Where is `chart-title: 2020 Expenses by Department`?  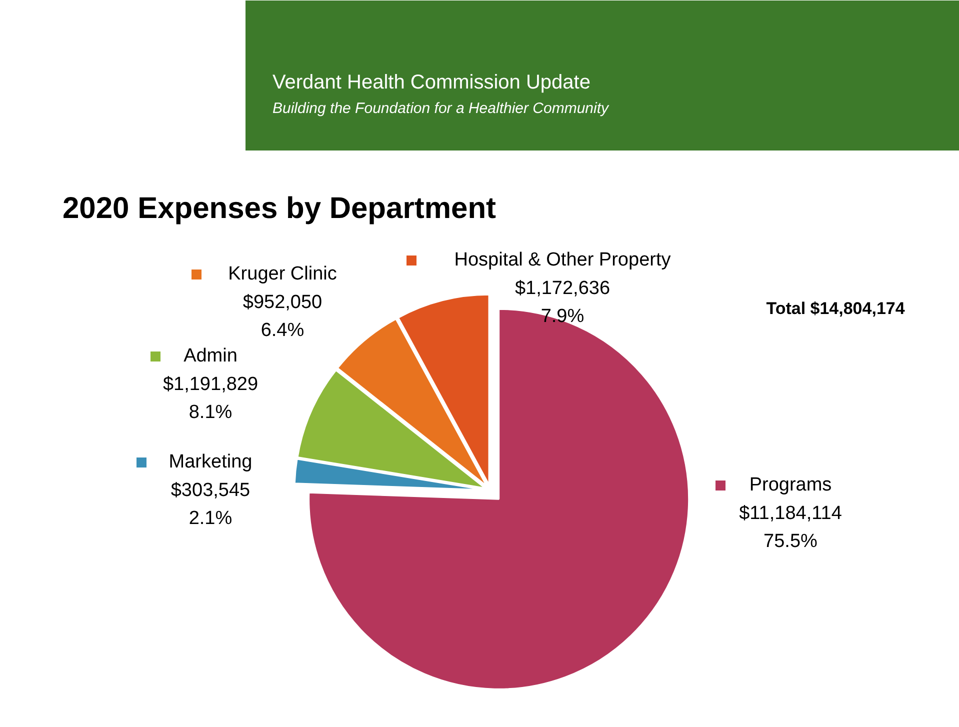 chart-title: 2020 Expenses by Department is located at coordinates (279, 208).